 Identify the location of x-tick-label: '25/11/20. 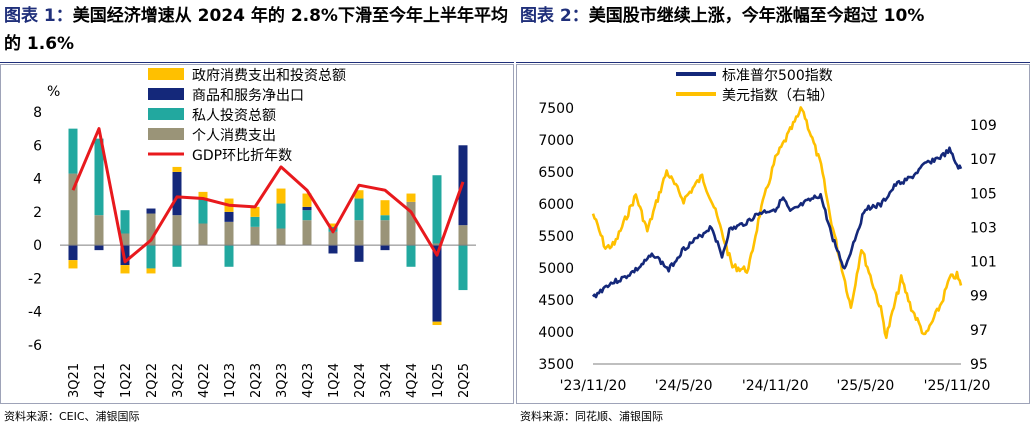
(957, 386).